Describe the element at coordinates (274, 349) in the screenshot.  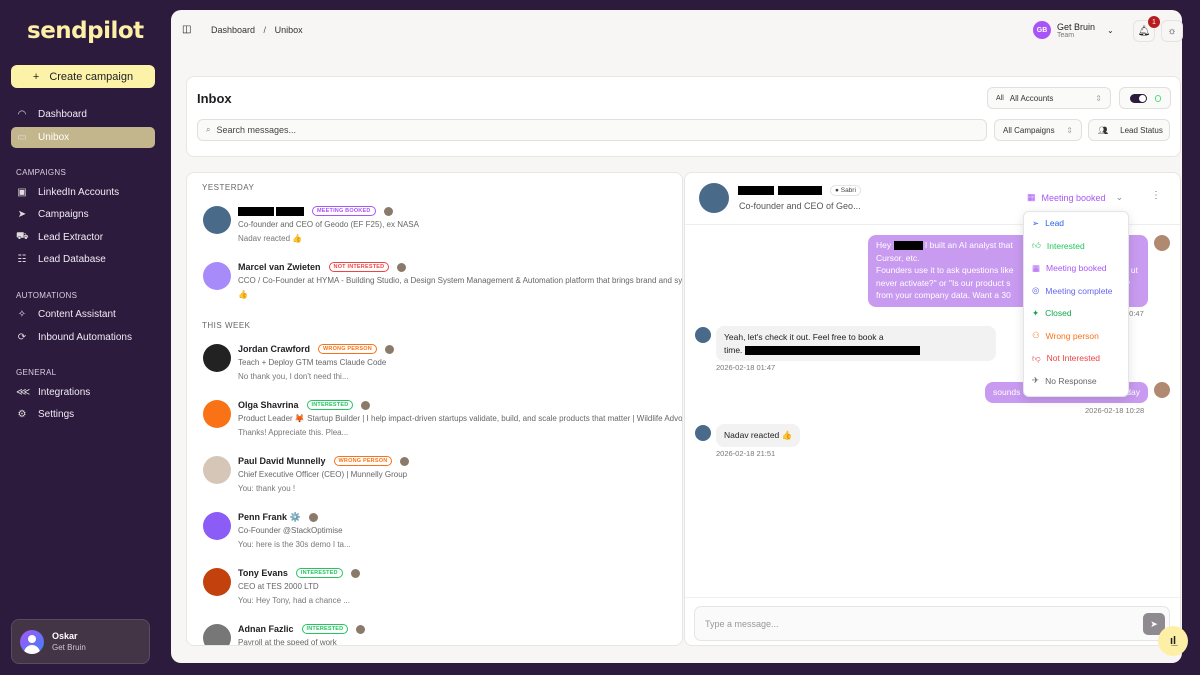
I see `lead-name: Jordan Crawford` at that location.